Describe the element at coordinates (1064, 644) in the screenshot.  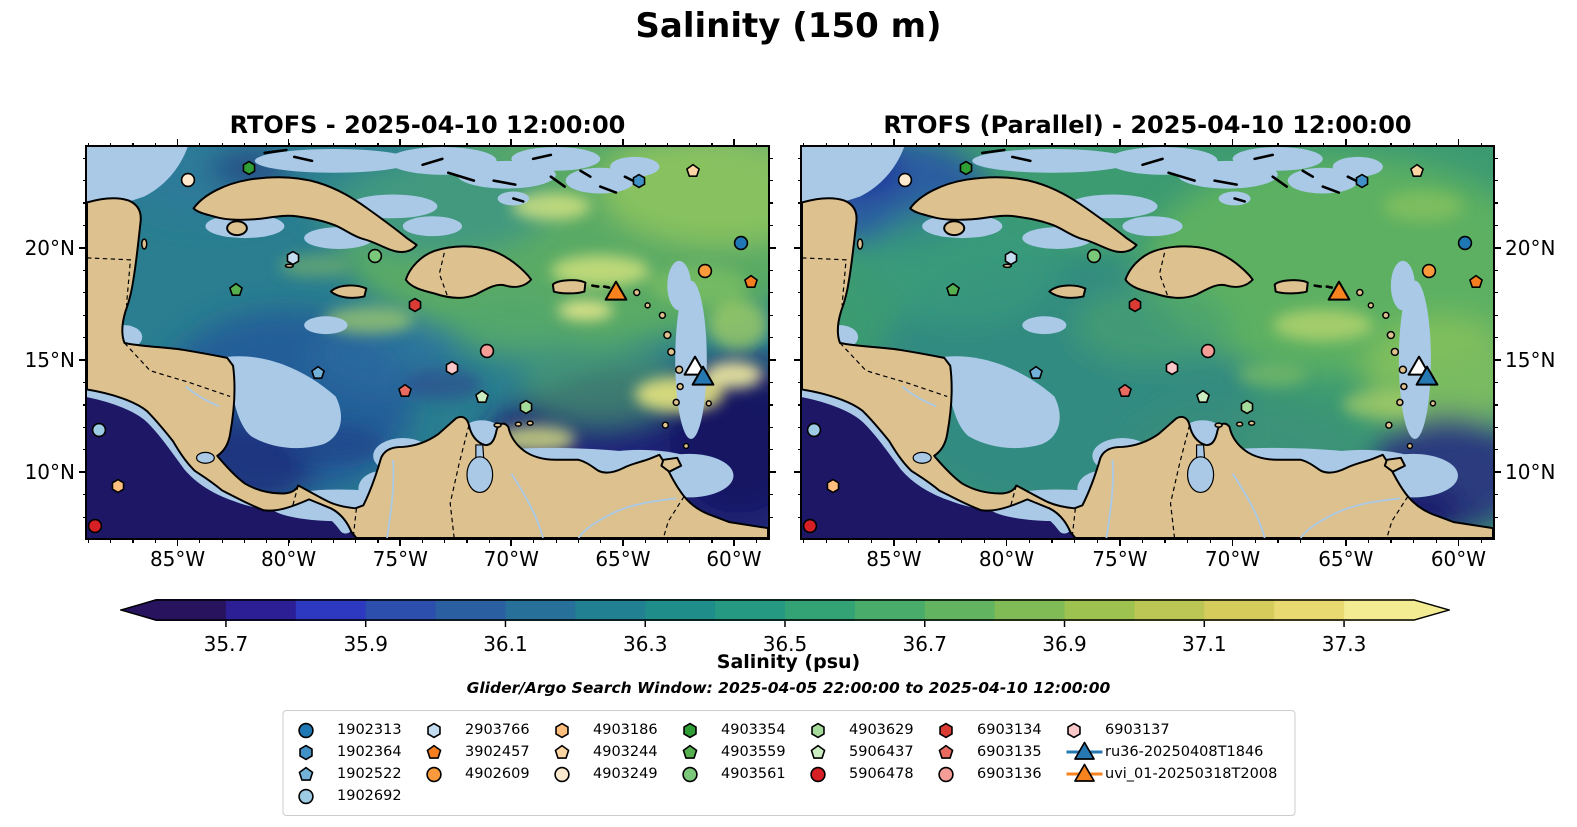
I see `colorbar-tick-label: 36.9` at that location.